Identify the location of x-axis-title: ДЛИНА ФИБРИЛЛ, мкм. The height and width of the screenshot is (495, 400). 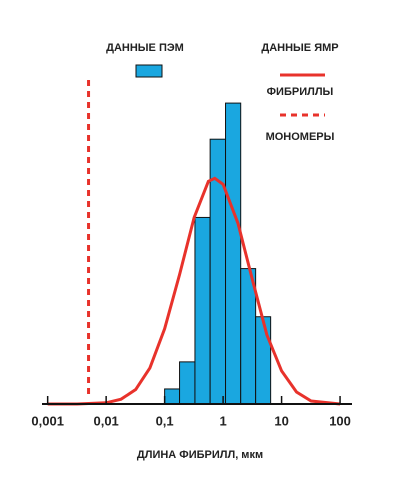
(200, 455).